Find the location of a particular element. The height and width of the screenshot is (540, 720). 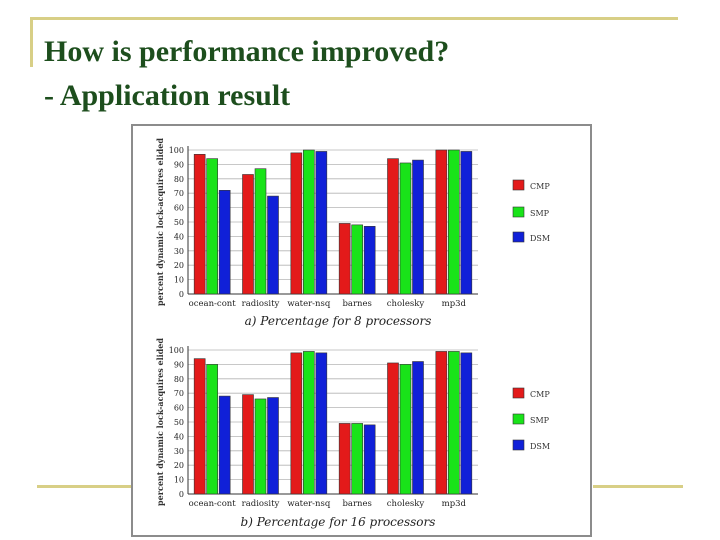

slide-title-line-2: - Application result is located at coordinates (167, 95).